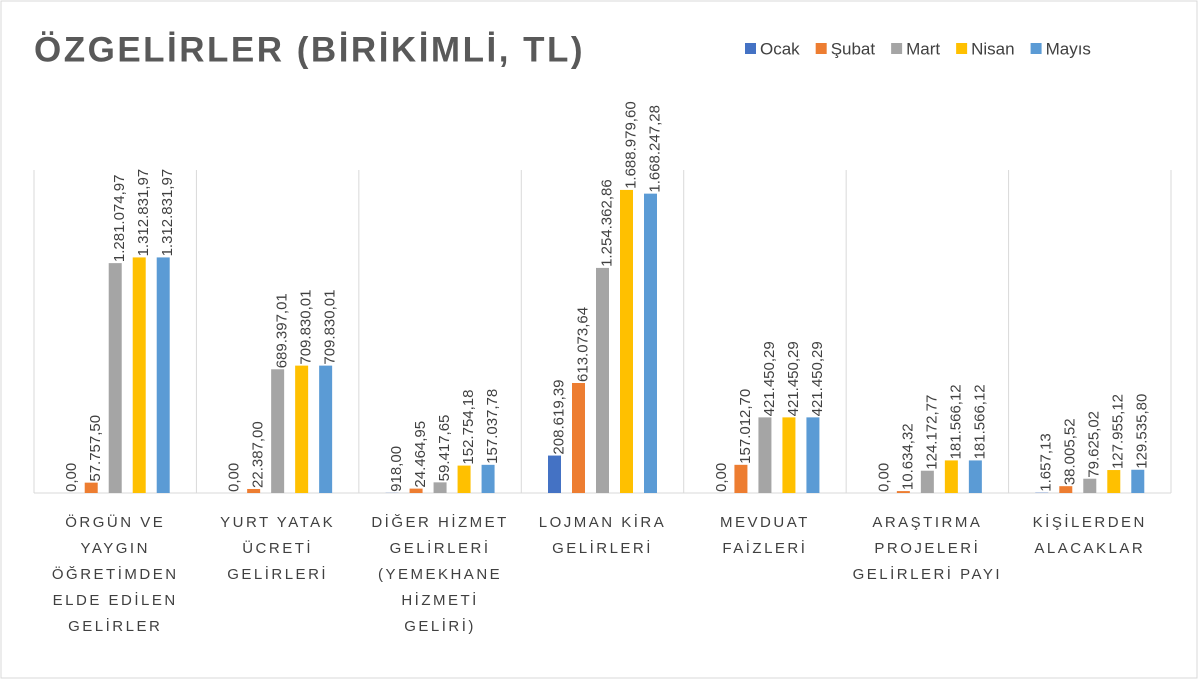 This screenshot has width=1198, height=679. What do you see at coordinates (1046, 462) in the screenshot?
I see `value-label: 1.657,13` at bounding box center [1046, 462].